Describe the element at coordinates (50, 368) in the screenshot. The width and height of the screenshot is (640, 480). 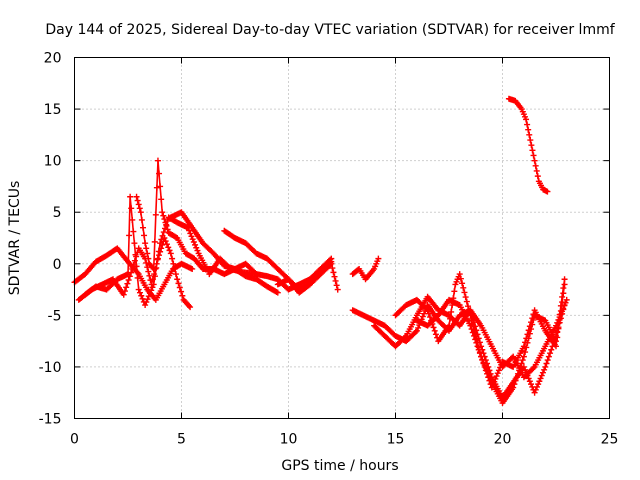
I see `y-tick-label: -10` at that location.